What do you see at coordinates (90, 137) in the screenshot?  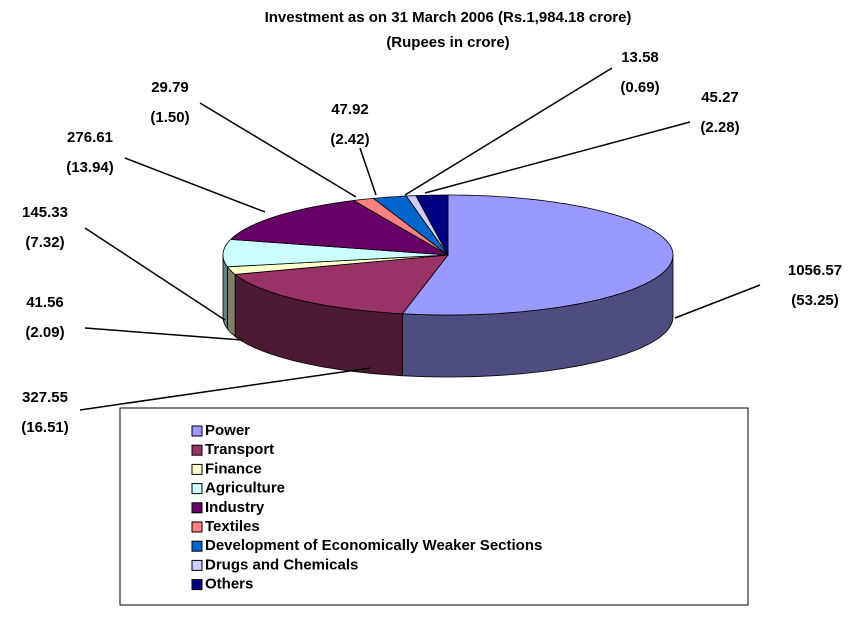 I see `value-label: 276.61` at bounding box center [90, 137].